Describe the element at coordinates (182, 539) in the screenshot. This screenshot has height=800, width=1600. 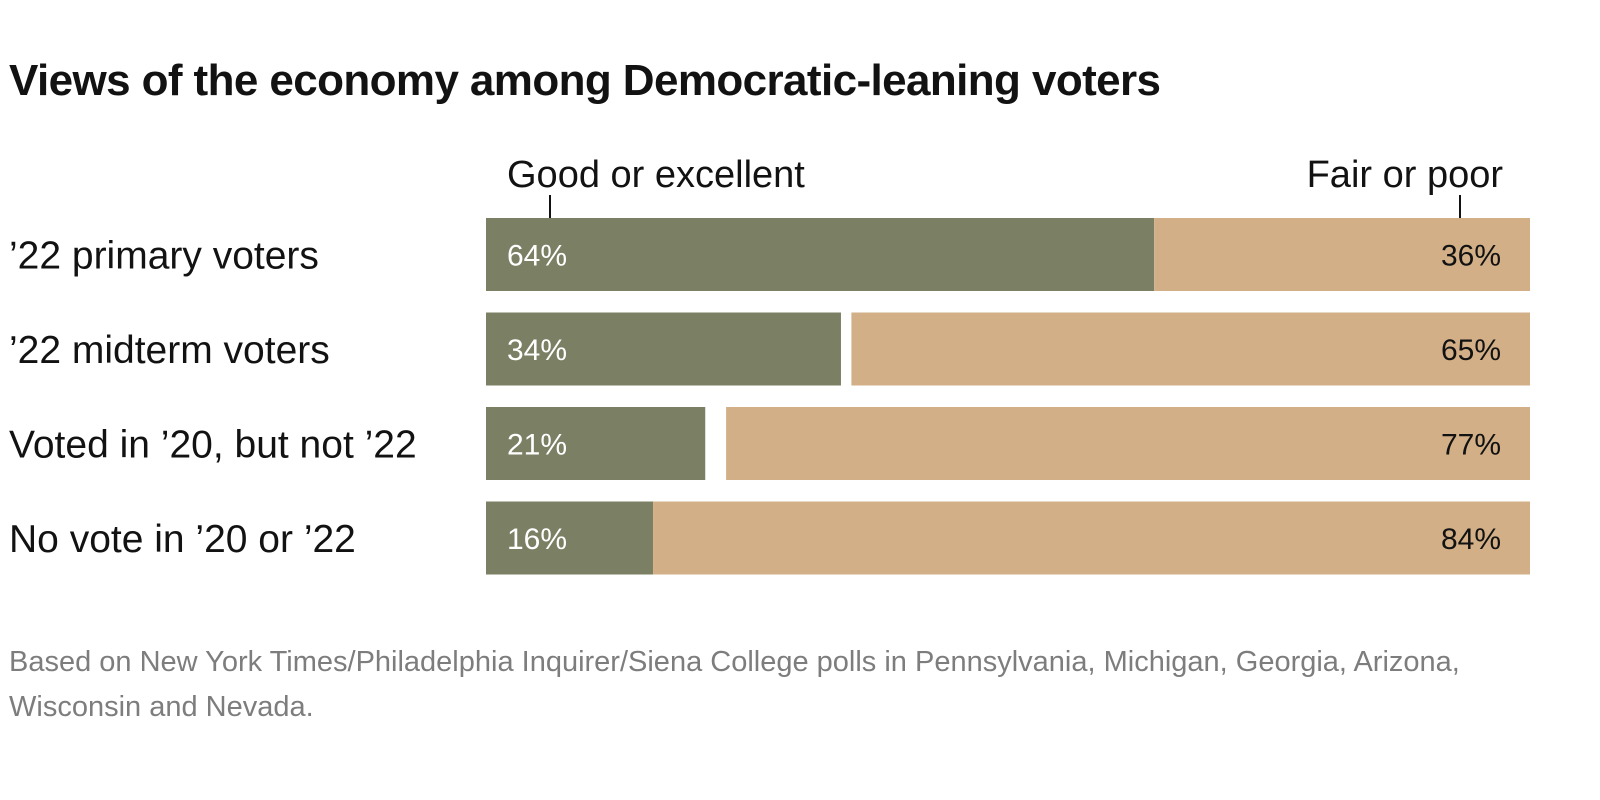
I see `row-label: No vote in ’20 or ’22` at that location.